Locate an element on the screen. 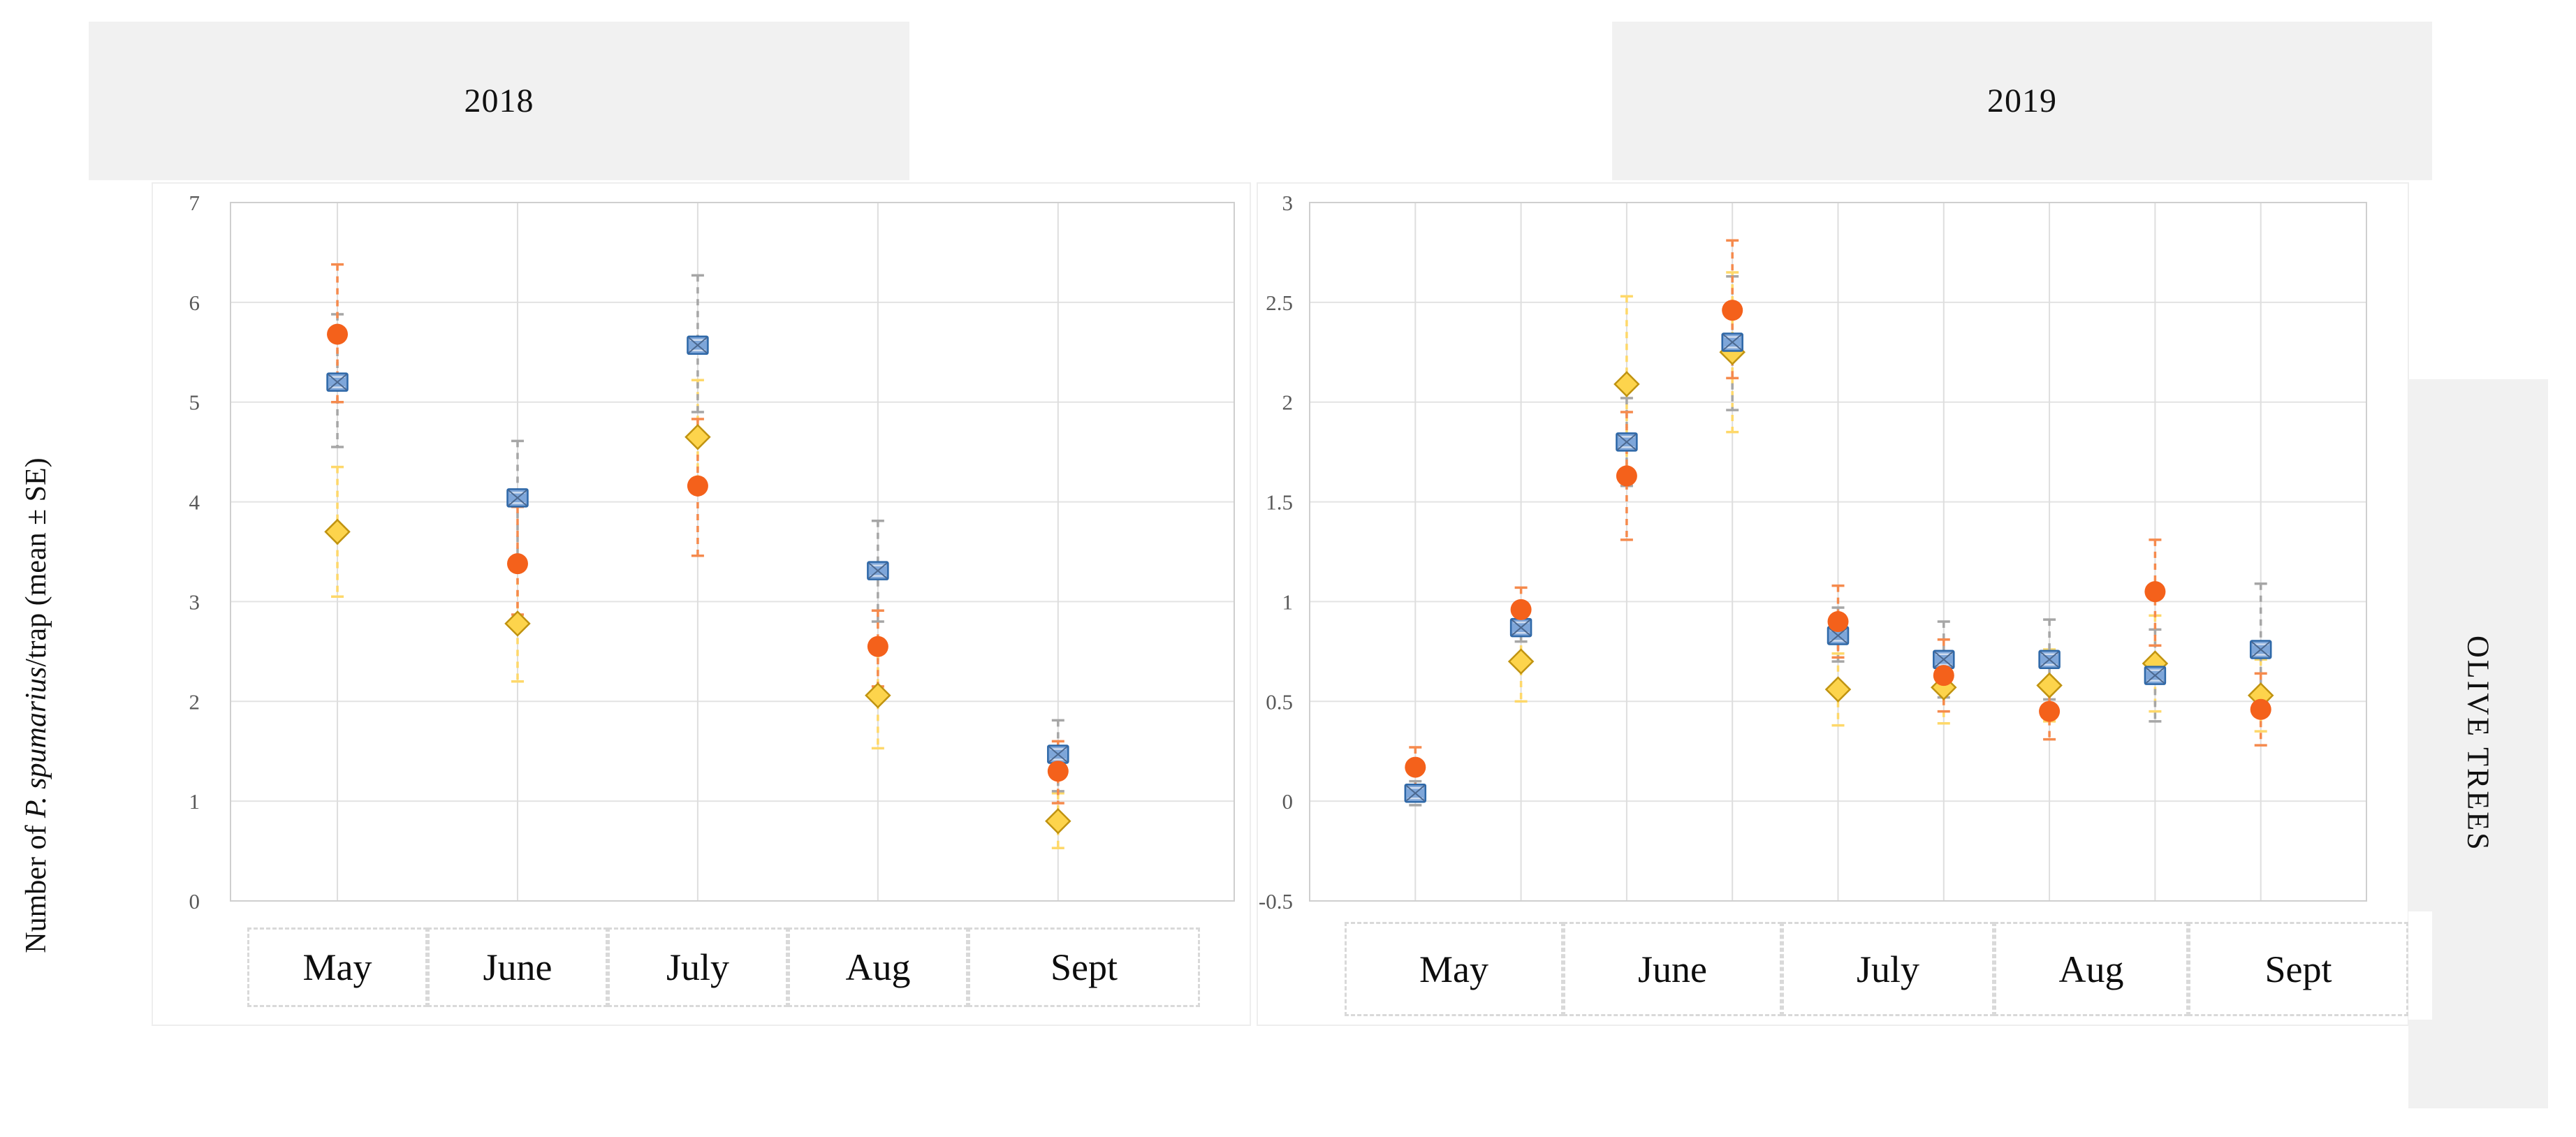  month-label-2018-Aug: Aug is located at coordinates (878, 967).